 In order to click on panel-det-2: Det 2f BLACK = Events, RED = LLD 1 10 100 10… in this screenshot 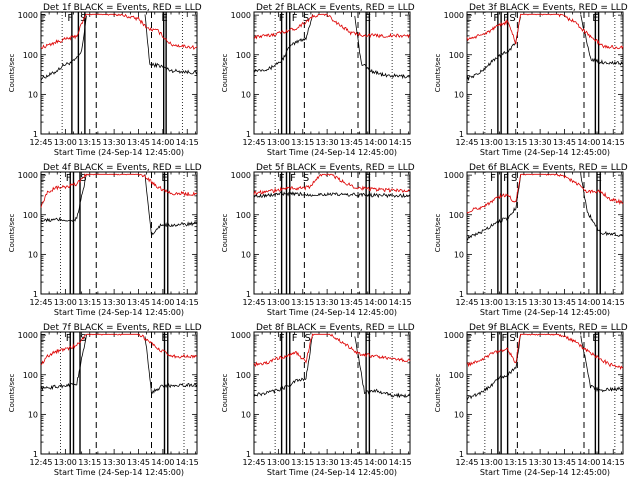, I will do `click(318, 80)`.